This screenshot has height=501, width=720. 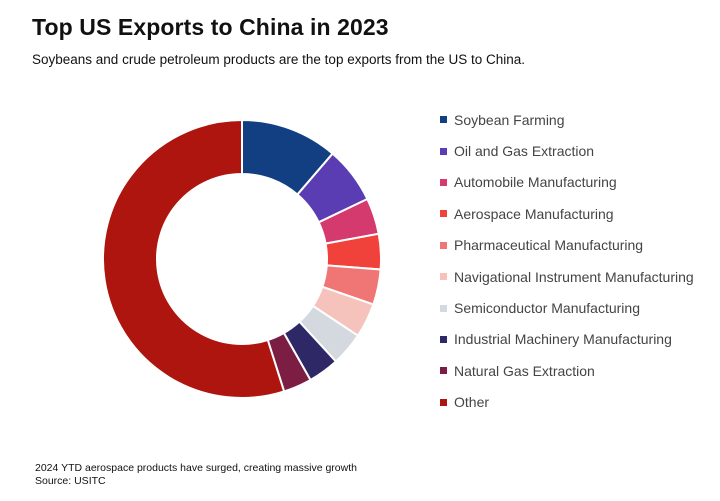 What do you see at coordinates (567, 119) in the screenshot?
I see `legend-item-soybean-farming: Soybean Farming` at bounding box center [567, 119].